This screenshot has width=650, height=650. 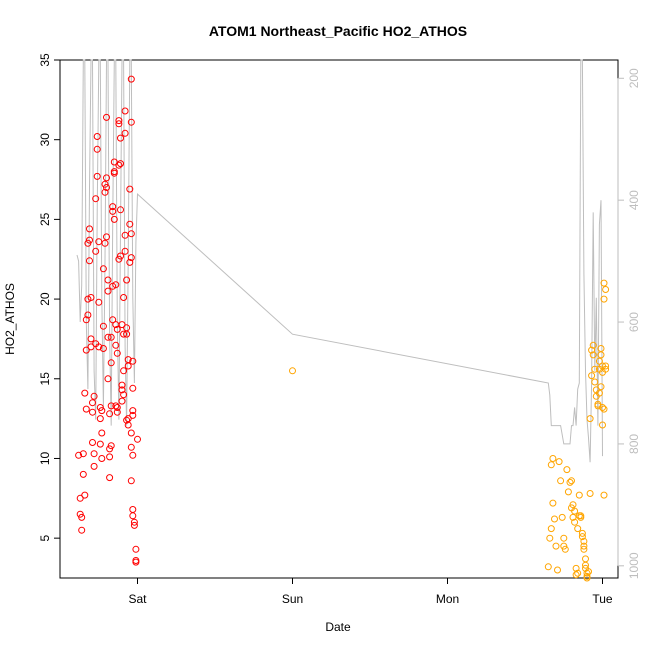 I want to click on y2-tick-label: 1000, so click(x=634, y=565).